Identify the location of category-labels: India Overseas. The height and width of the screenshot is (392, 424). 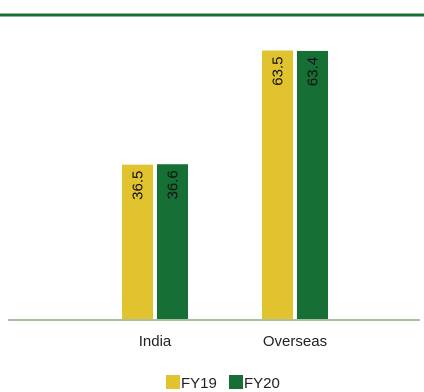
(233, 341).